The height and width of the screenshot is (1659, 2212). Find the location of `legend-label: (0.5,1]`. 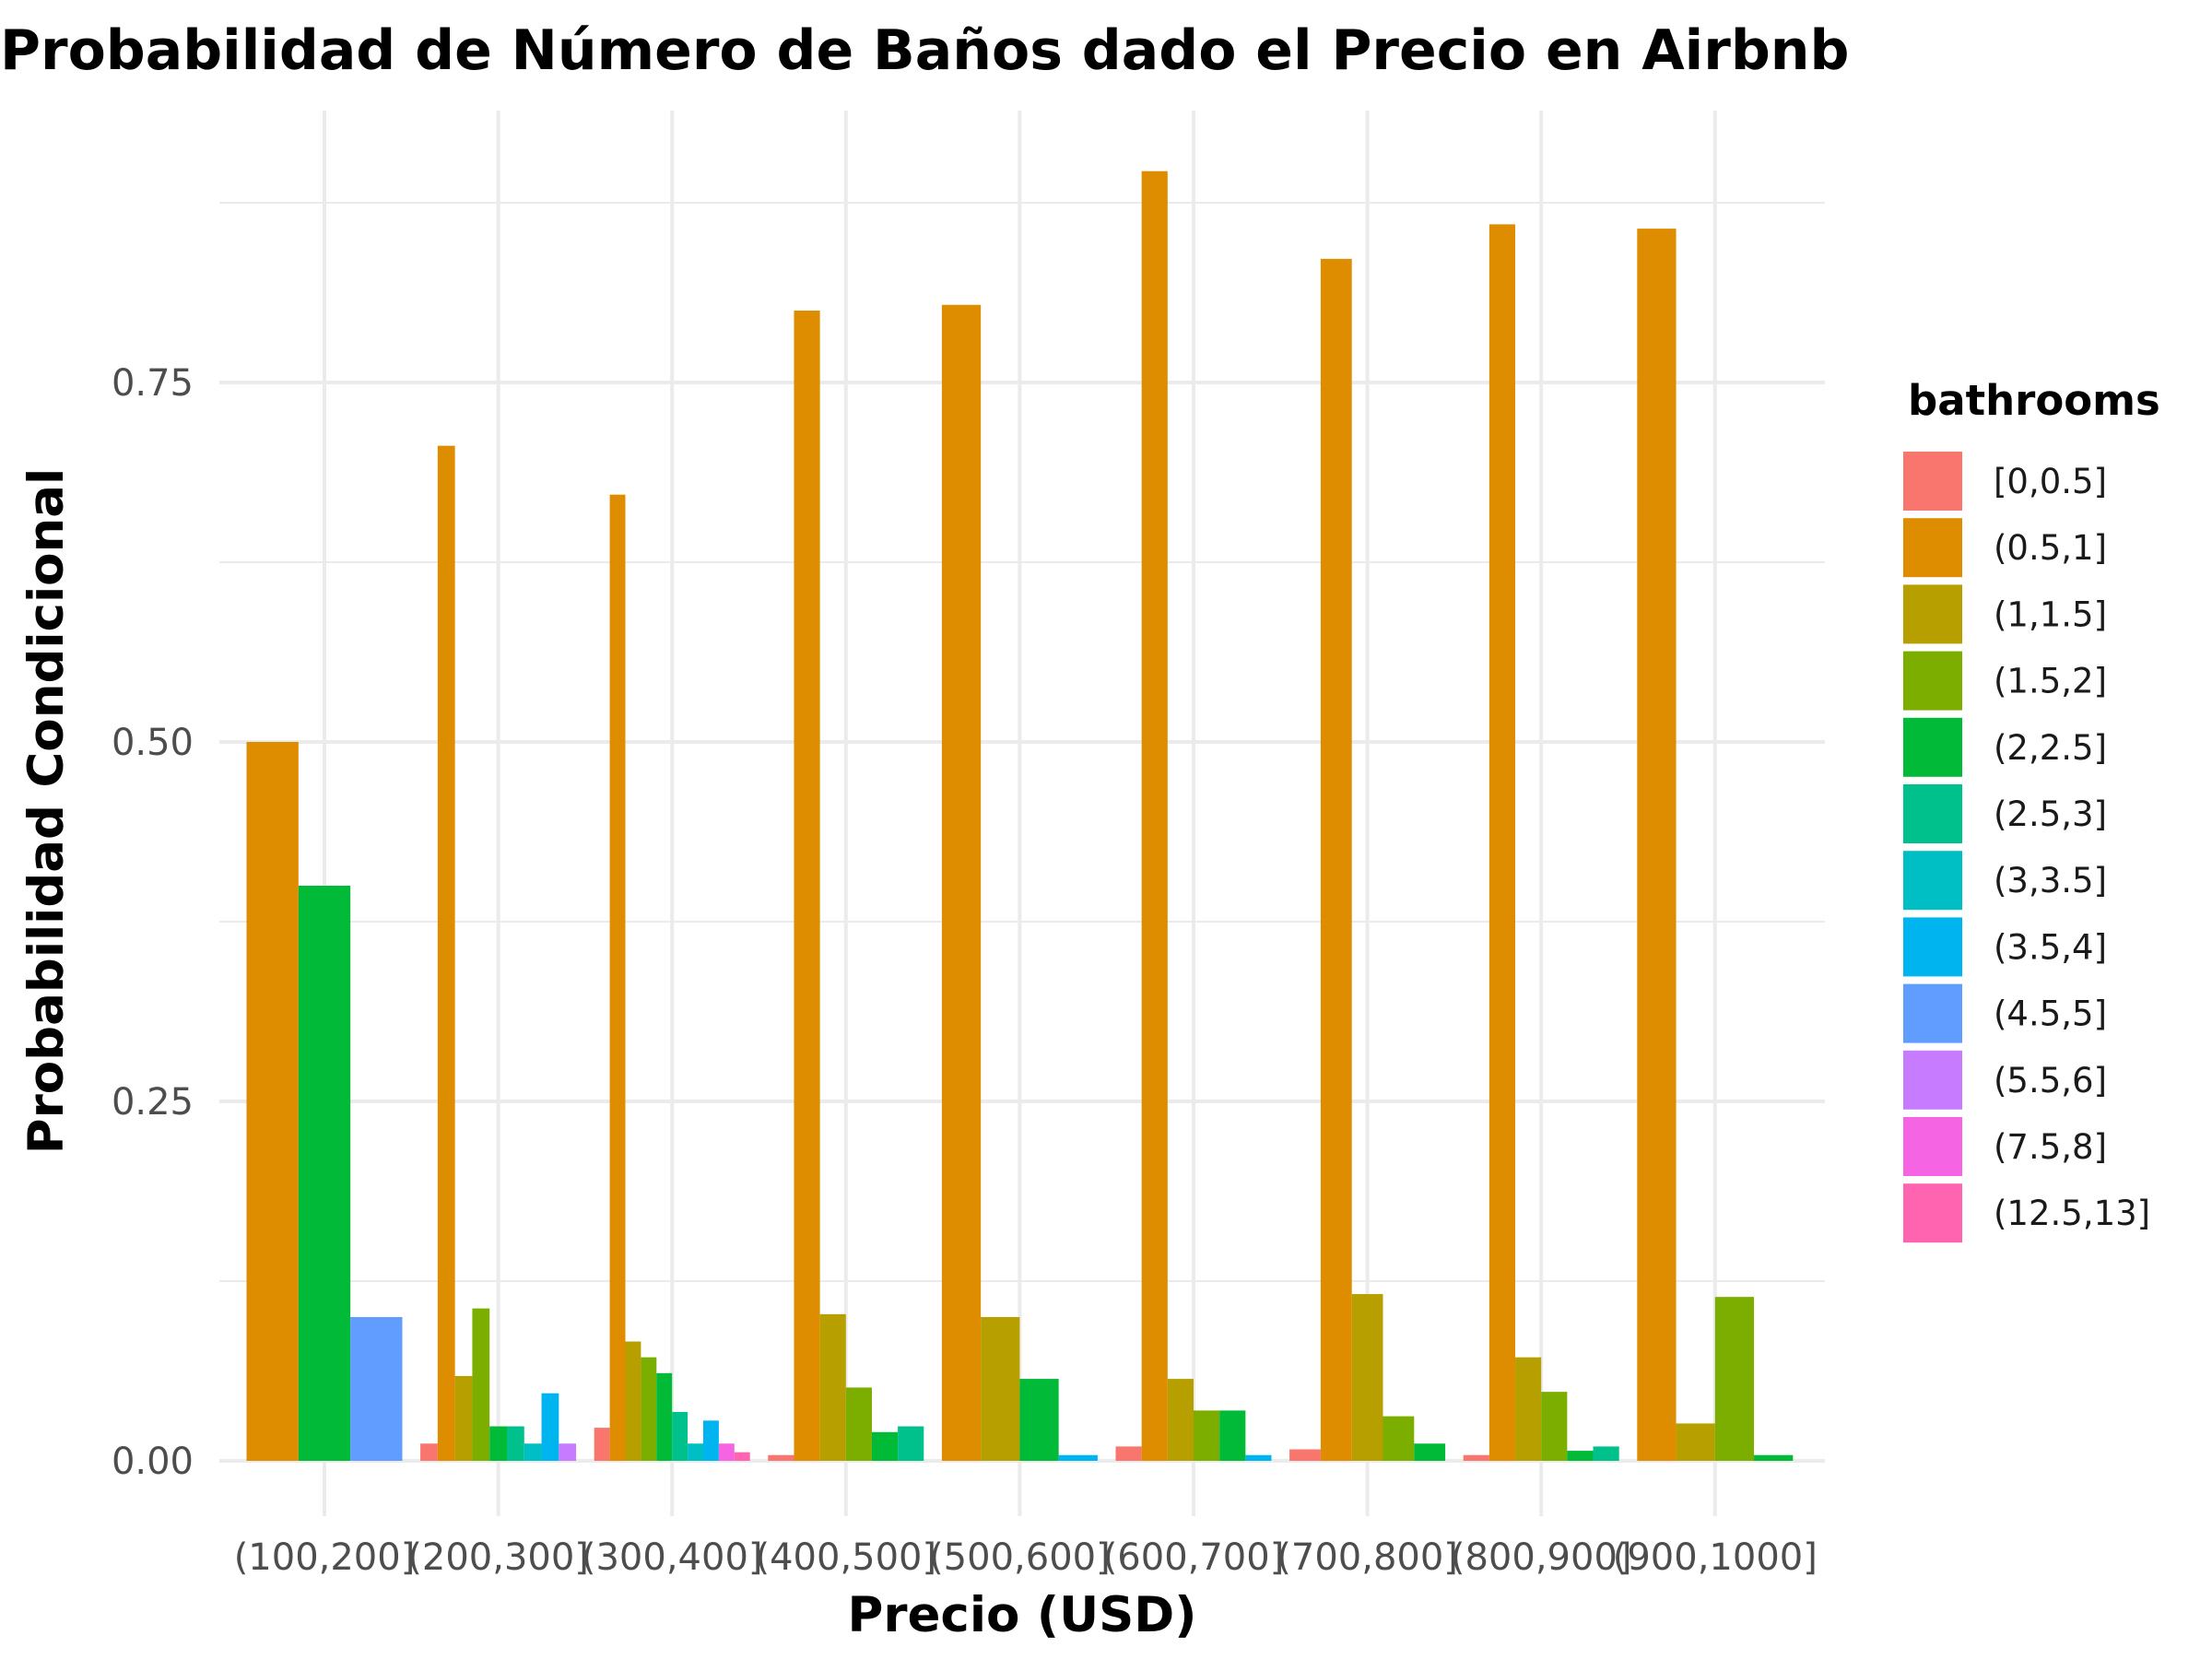

legend-label: (0.5,1] is located at coordinates (2050, 548).